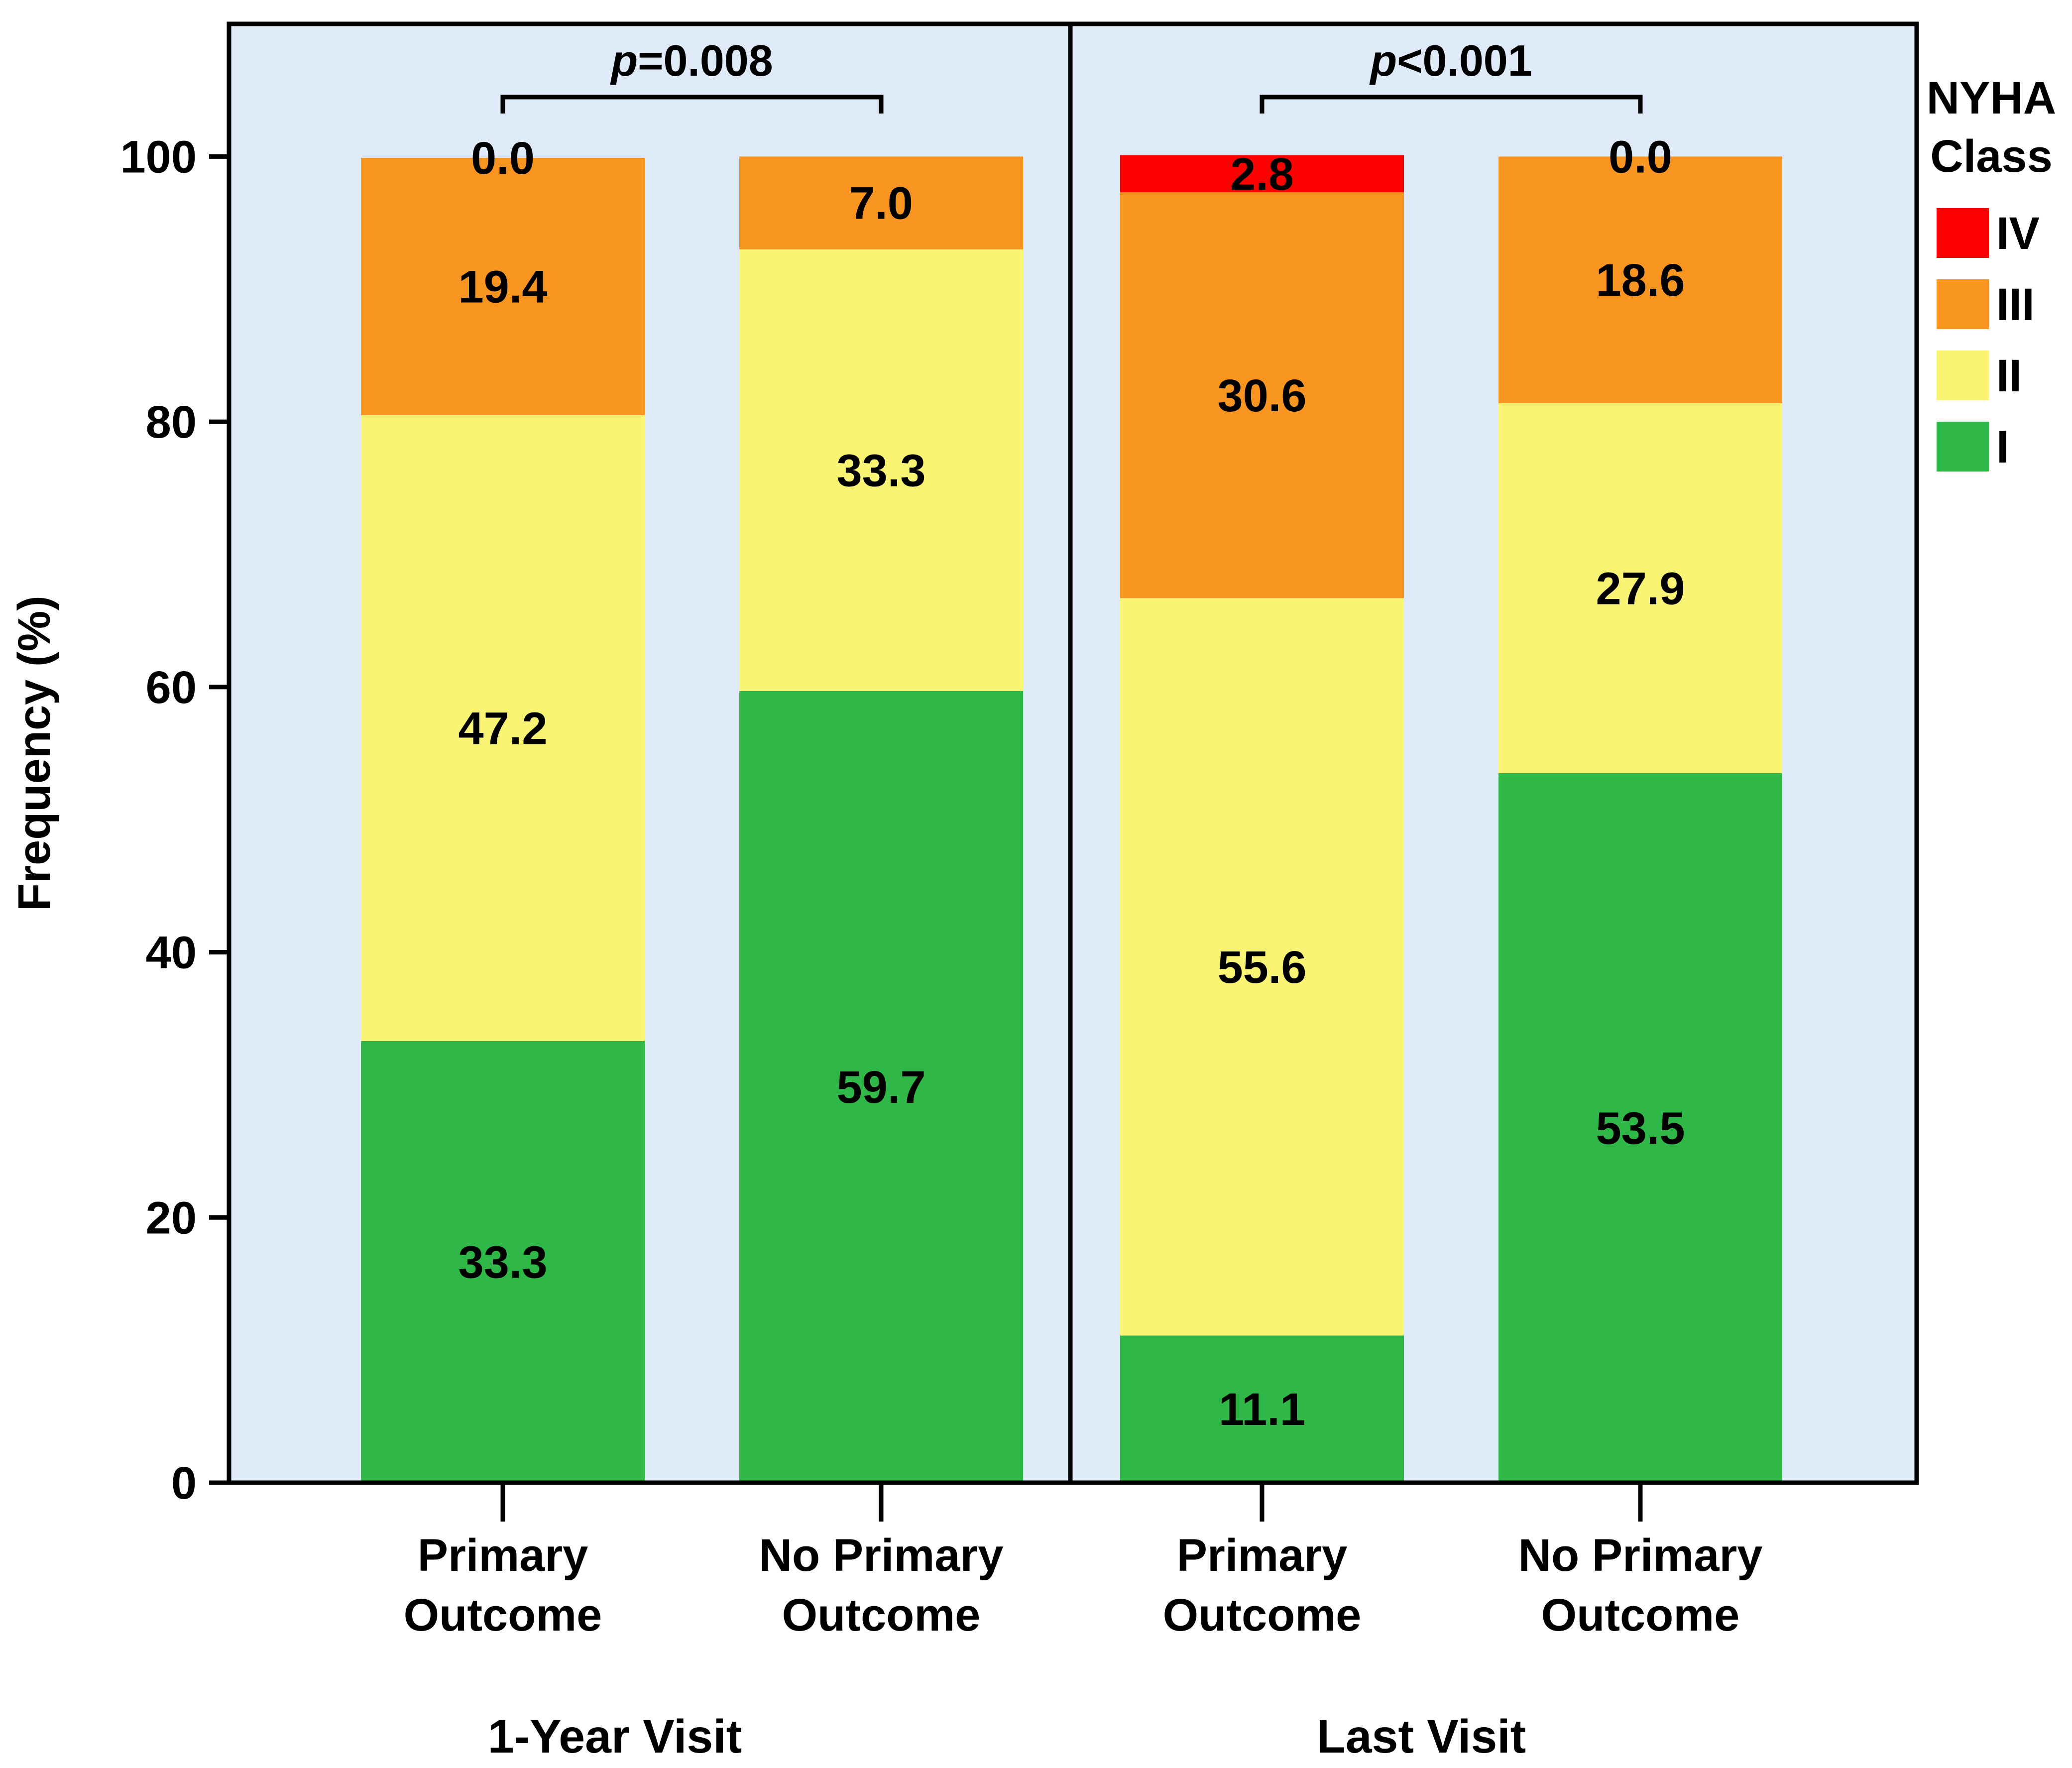 Image resolution: width=2072 pixels, height=1768 pixels. What do you see at coordinates (1422, 1737) in the screenshot?
I see `panel-label: Last Visit` at bounding box center [1422, 1737].